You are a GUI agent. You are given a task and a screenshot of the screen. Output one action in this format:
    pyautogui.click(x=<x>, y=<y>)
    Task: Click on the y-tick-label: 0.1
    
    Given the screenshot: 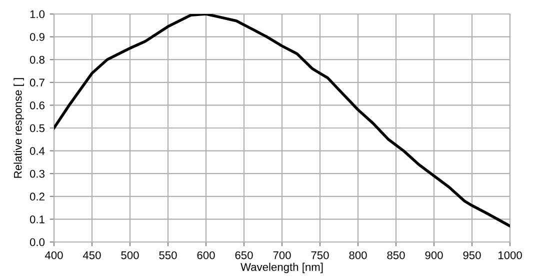 What is the action you would take?
    pyautogui.click(x=37, y=219)
    